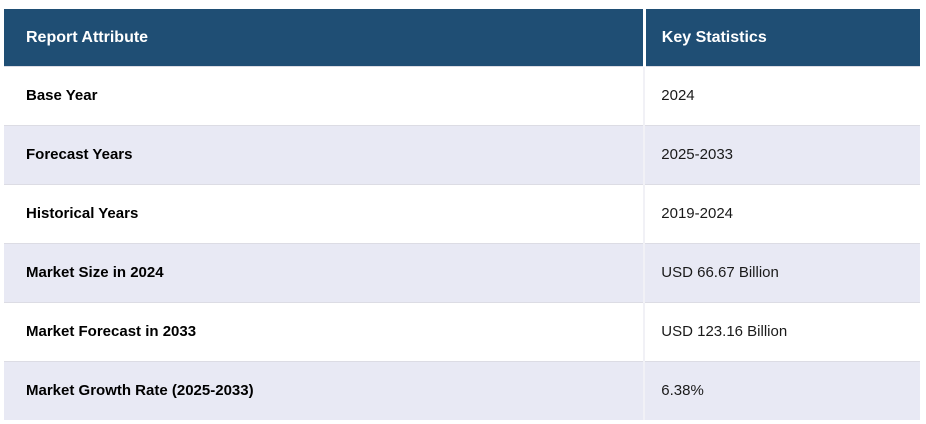  Describe the element at coordinates (782, 38) in the screenshot. I see `column-header-key-statistics: Key Statistics` at that location.